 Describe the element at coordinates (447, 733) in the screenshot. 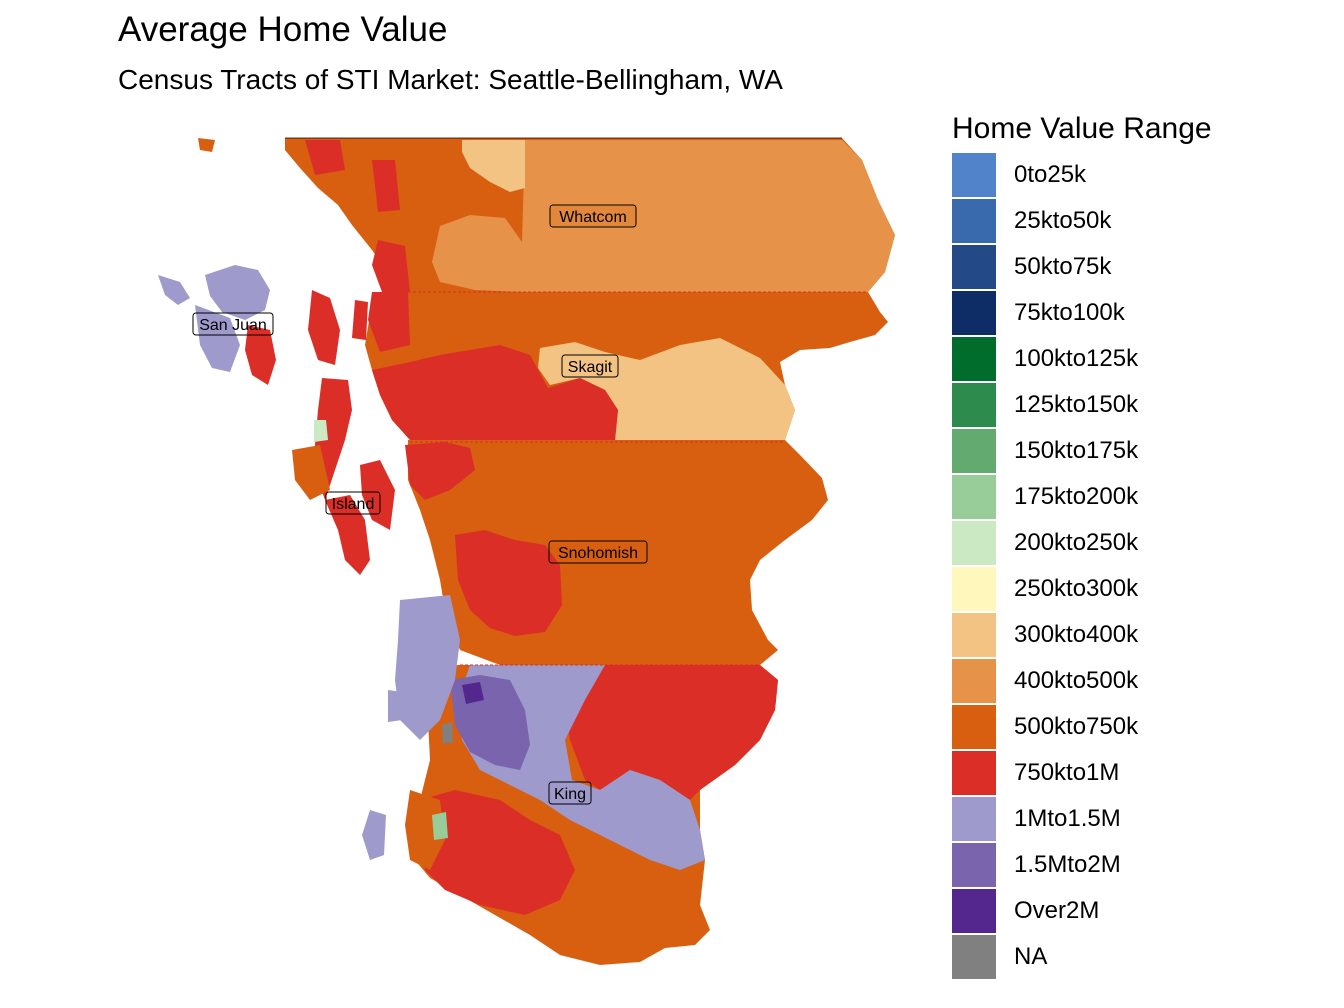

I see `king-na-spot` at that location.